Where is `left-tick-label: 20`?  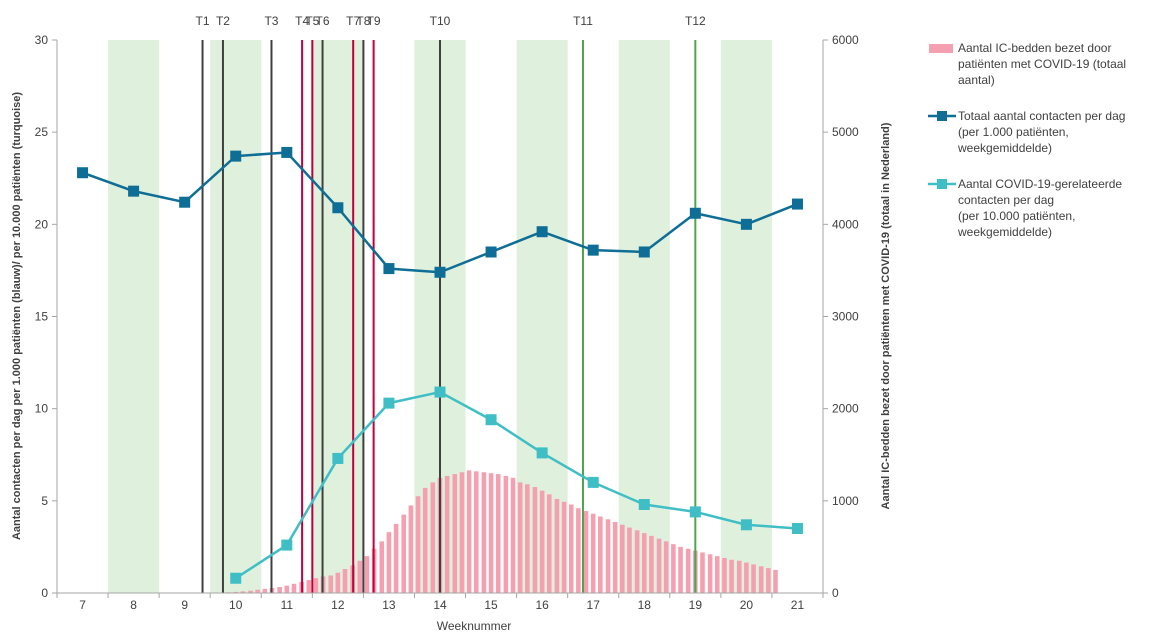 left-tick-label: 20 is located at coordinates (42, 224).